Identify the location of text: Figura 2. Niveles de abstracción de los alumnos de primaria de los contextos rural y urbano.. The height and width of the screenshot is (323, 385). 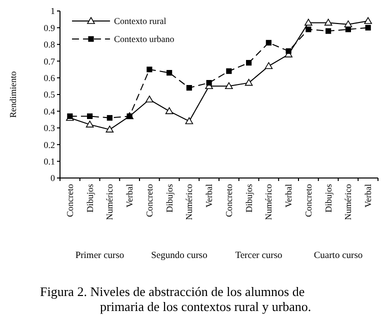
(176, 299).